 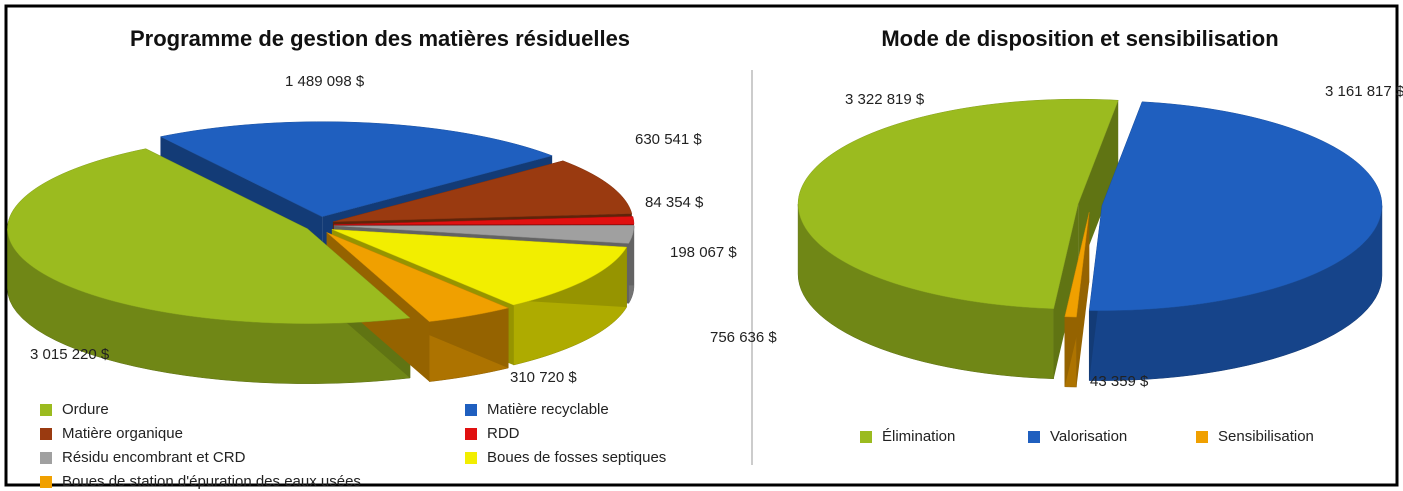 I want to click on data-label: 3 322 819 $, so click(x=885, y=99).